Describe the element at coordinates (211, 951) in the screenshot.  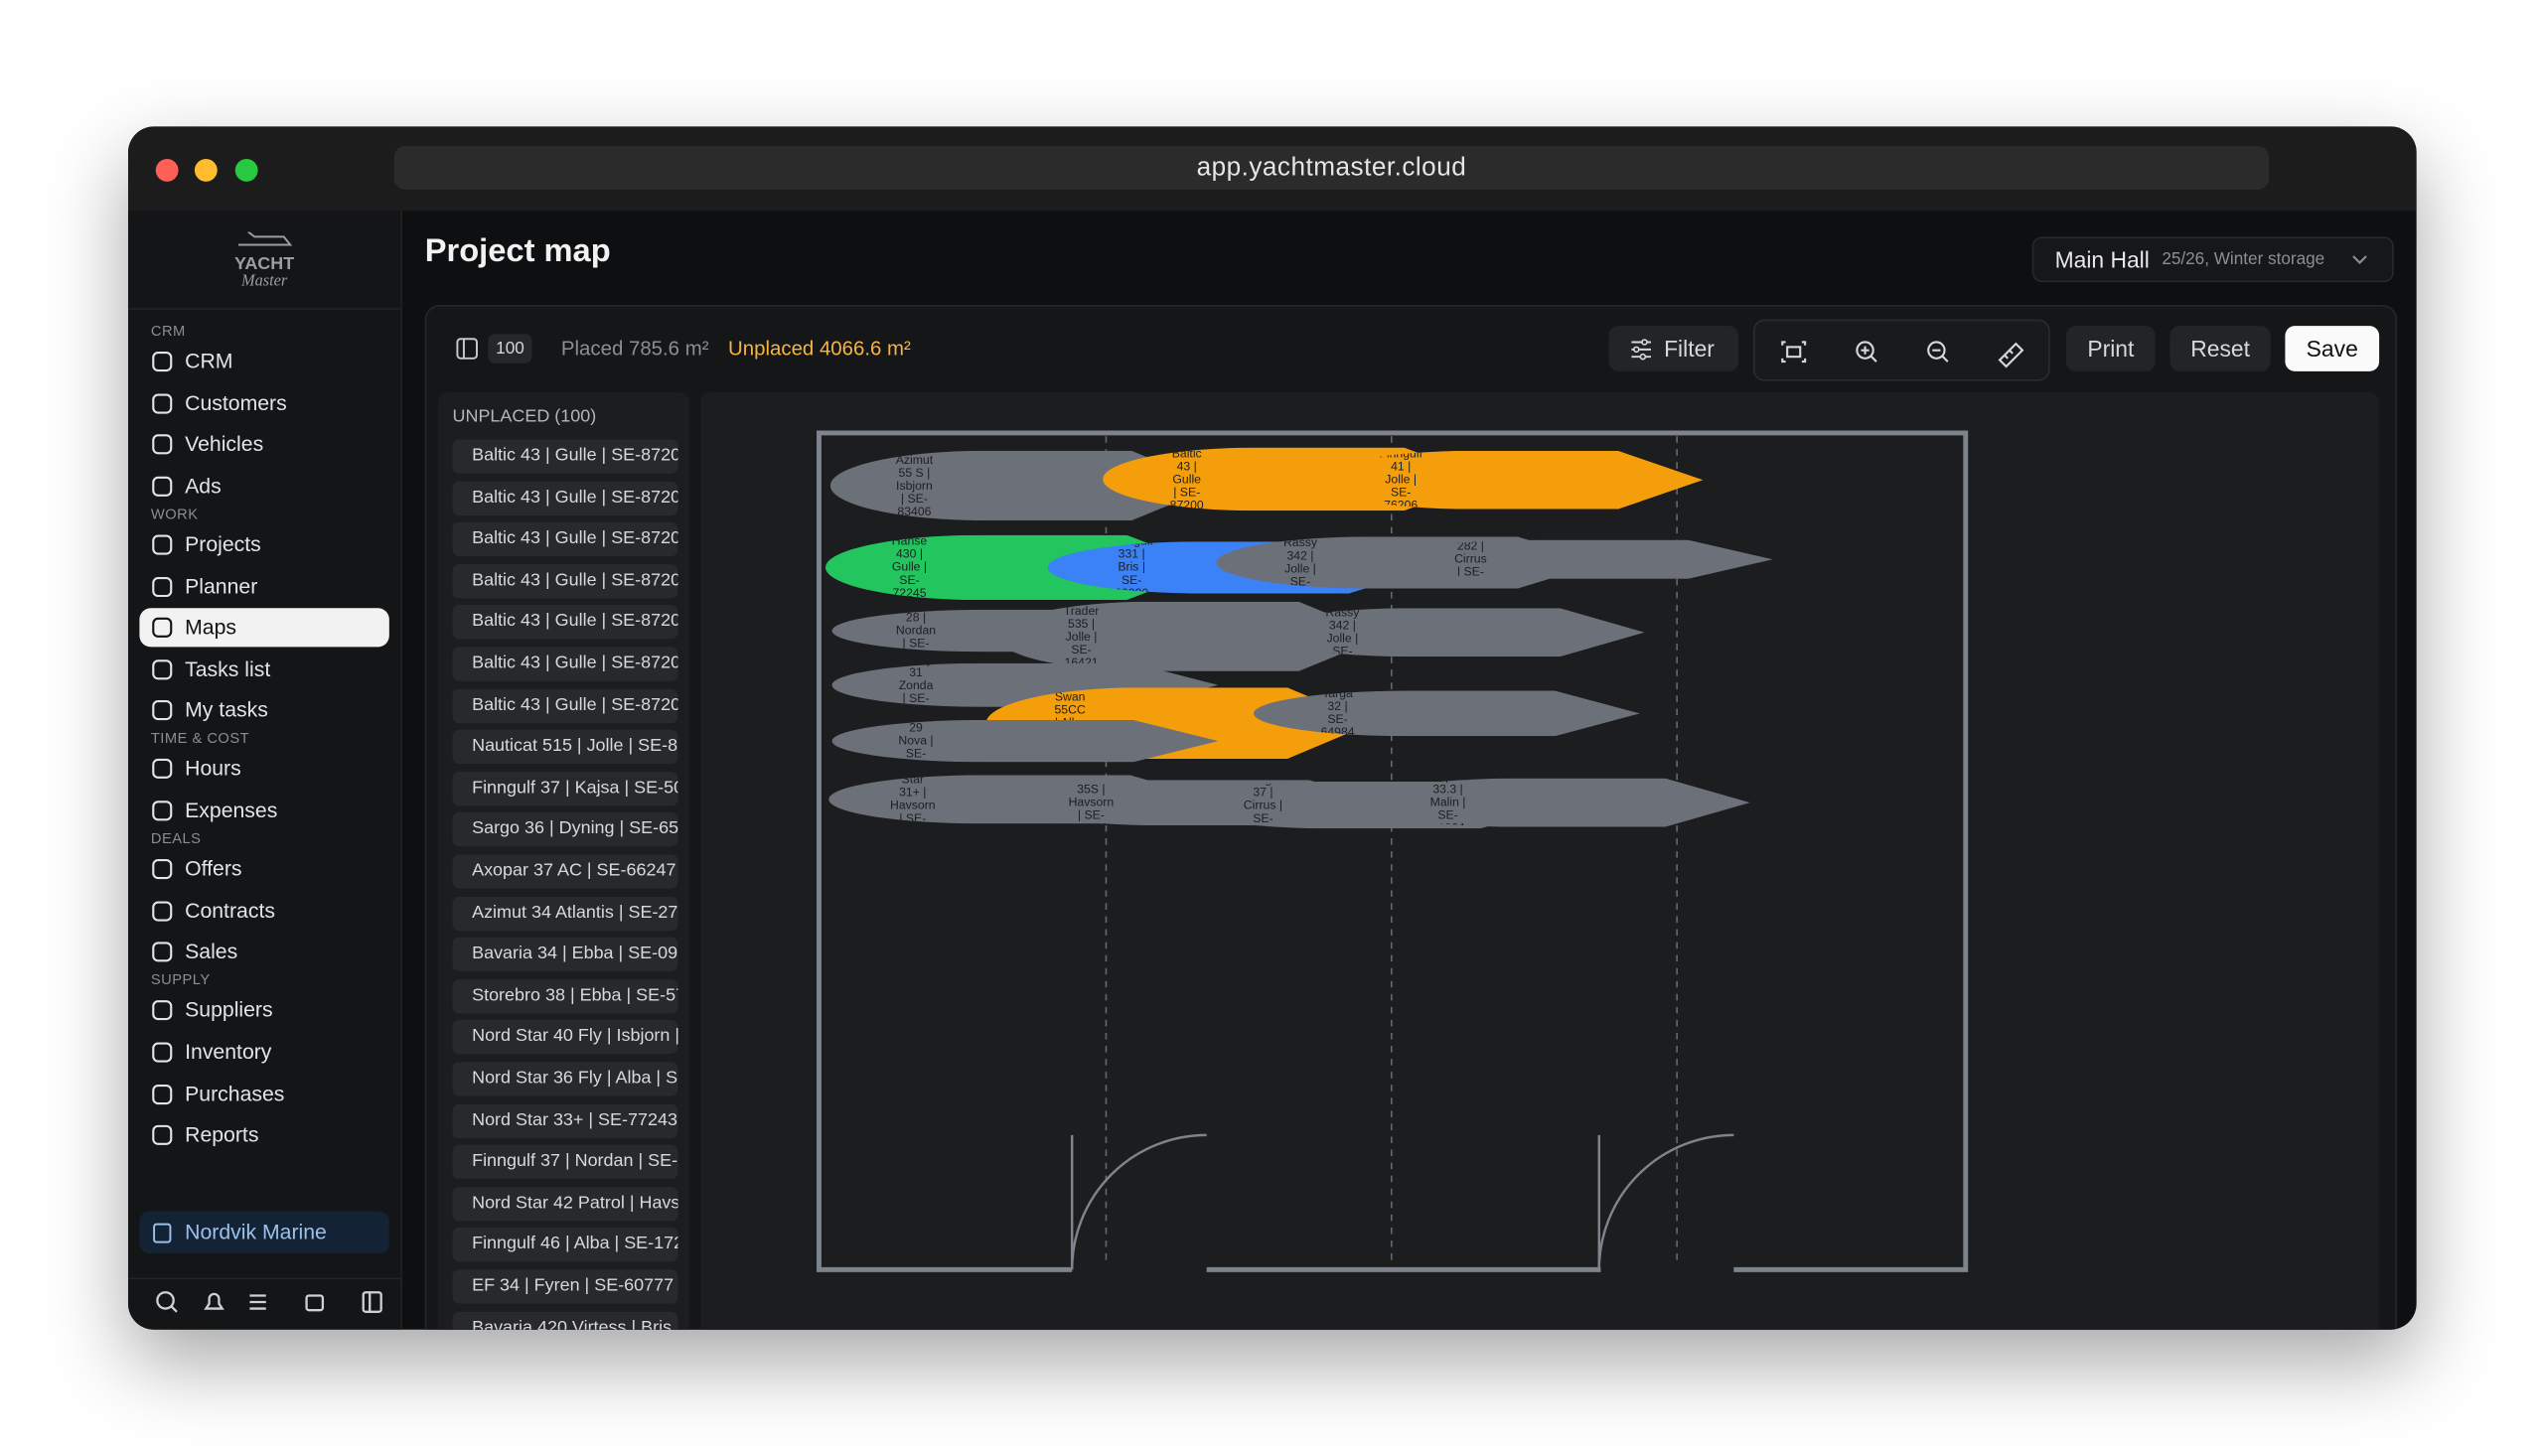
I see `nav-label: Sales` at that location.